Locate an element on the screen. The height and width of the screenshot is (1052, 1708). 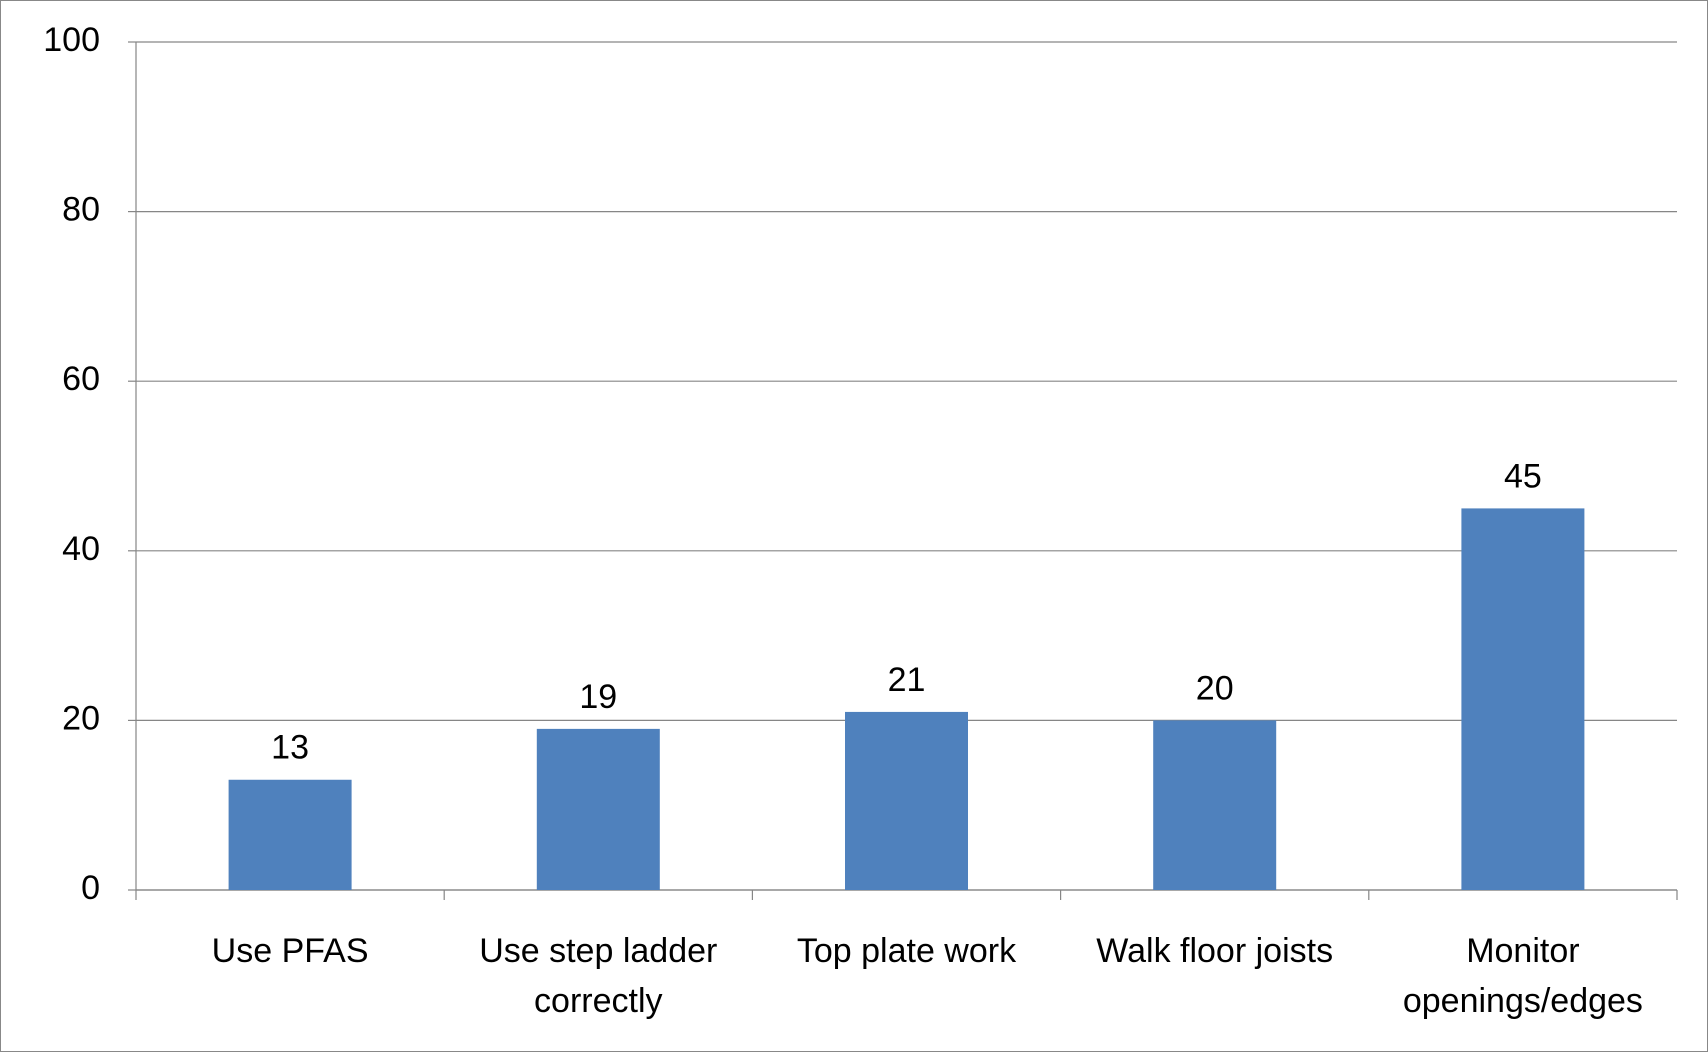
x-tick-label: Use PFAS is located at coordinates (290, 951).